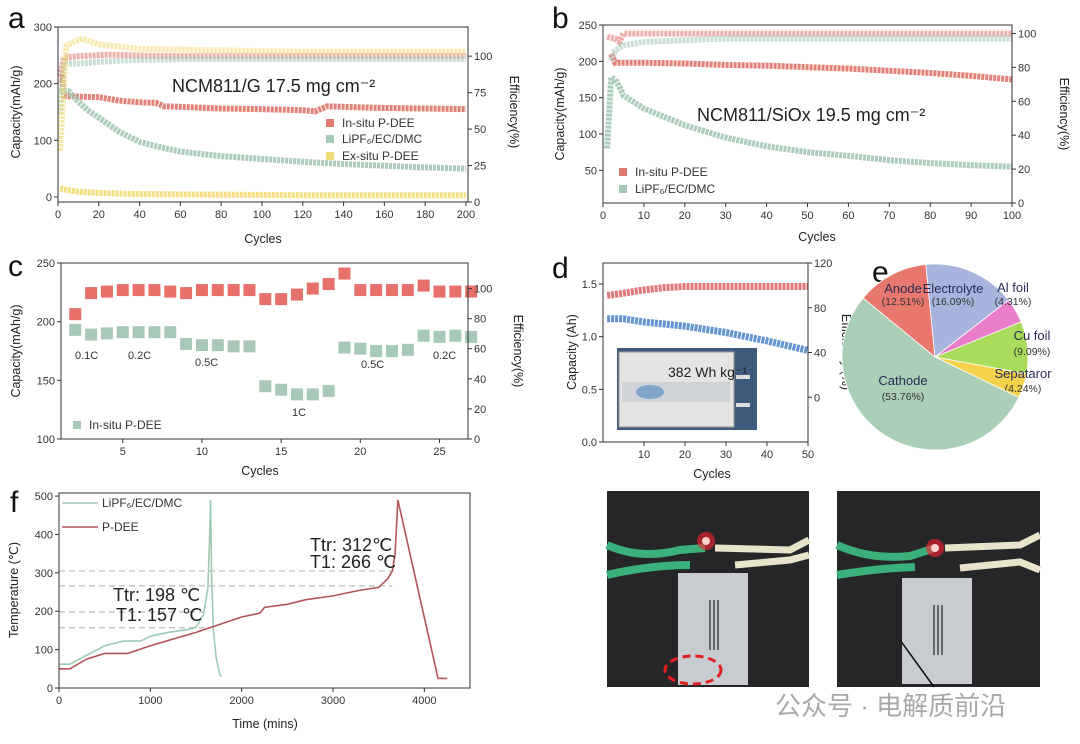 The height and width of the screenshot is (744, 1080). I want to click on x-tick-label: 4000, so click(424, 701).